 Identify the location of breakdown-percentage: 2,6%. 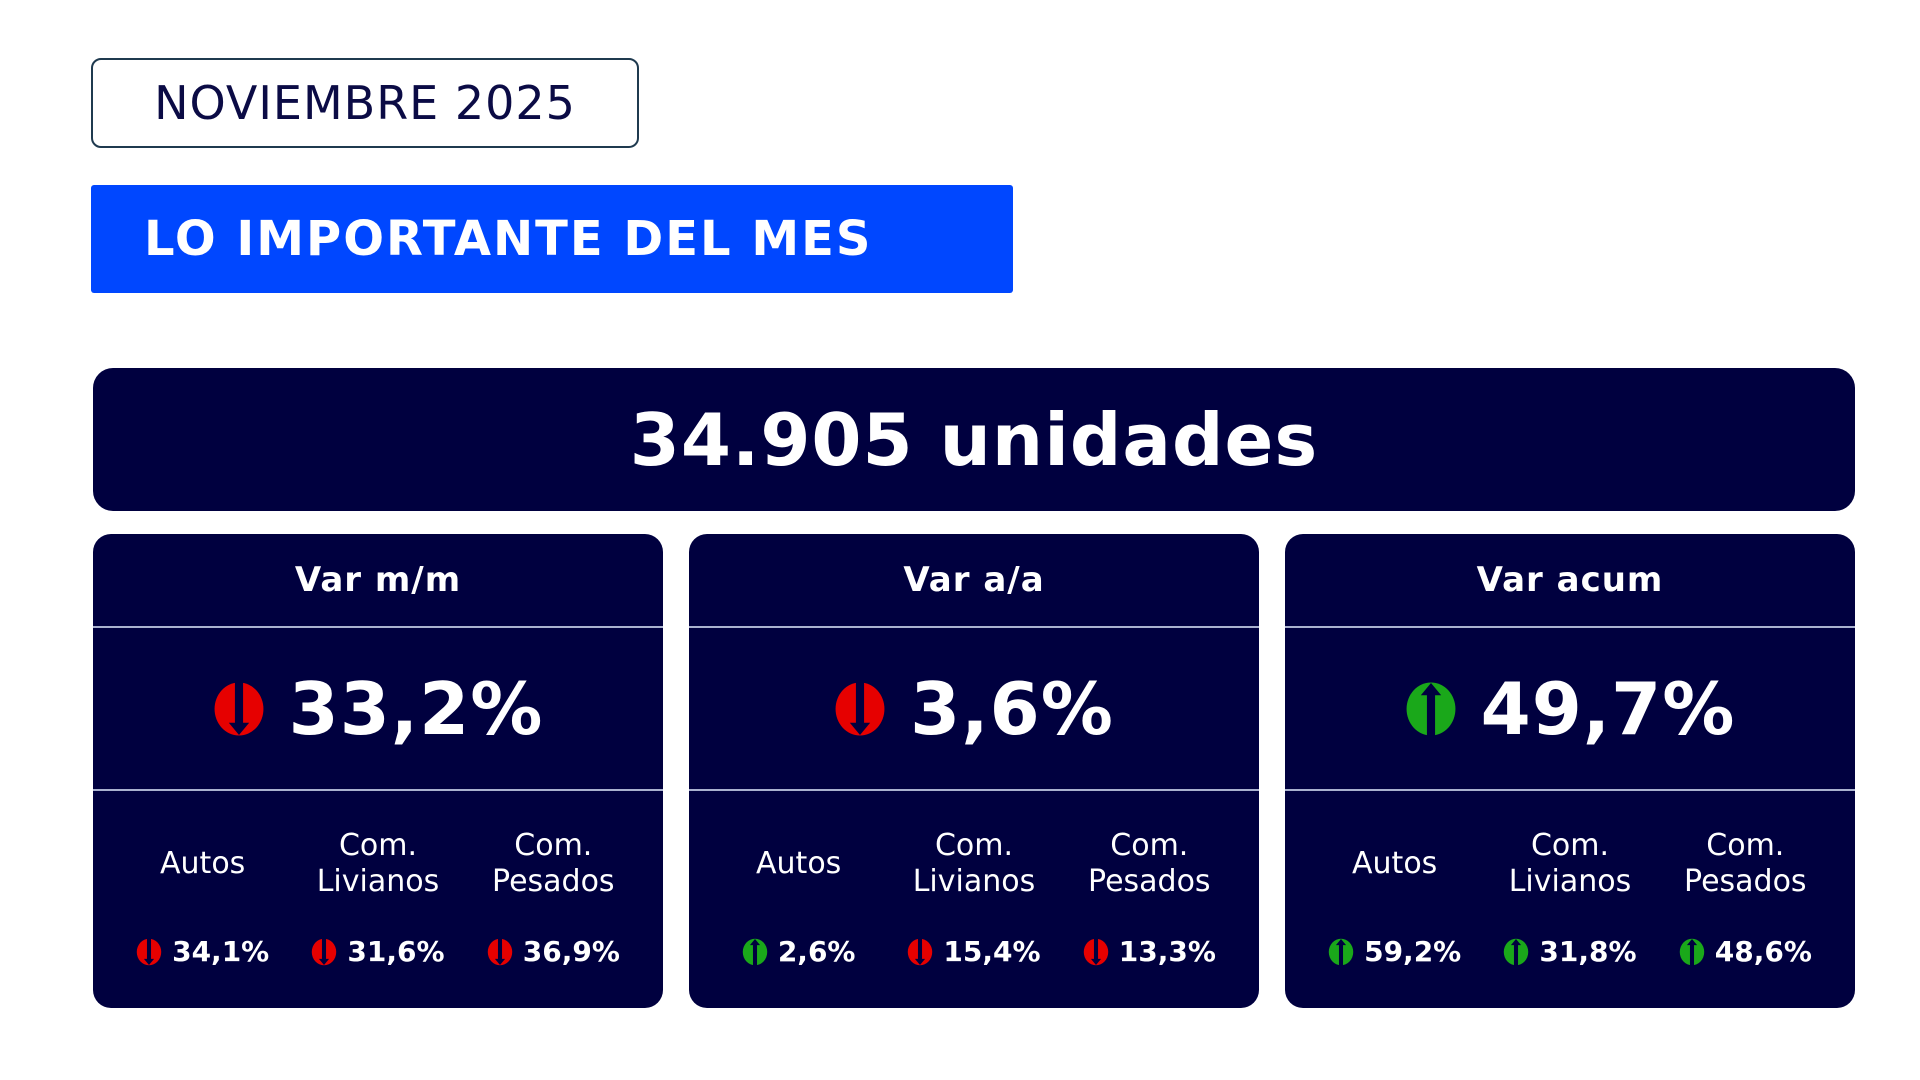
(816, 951).